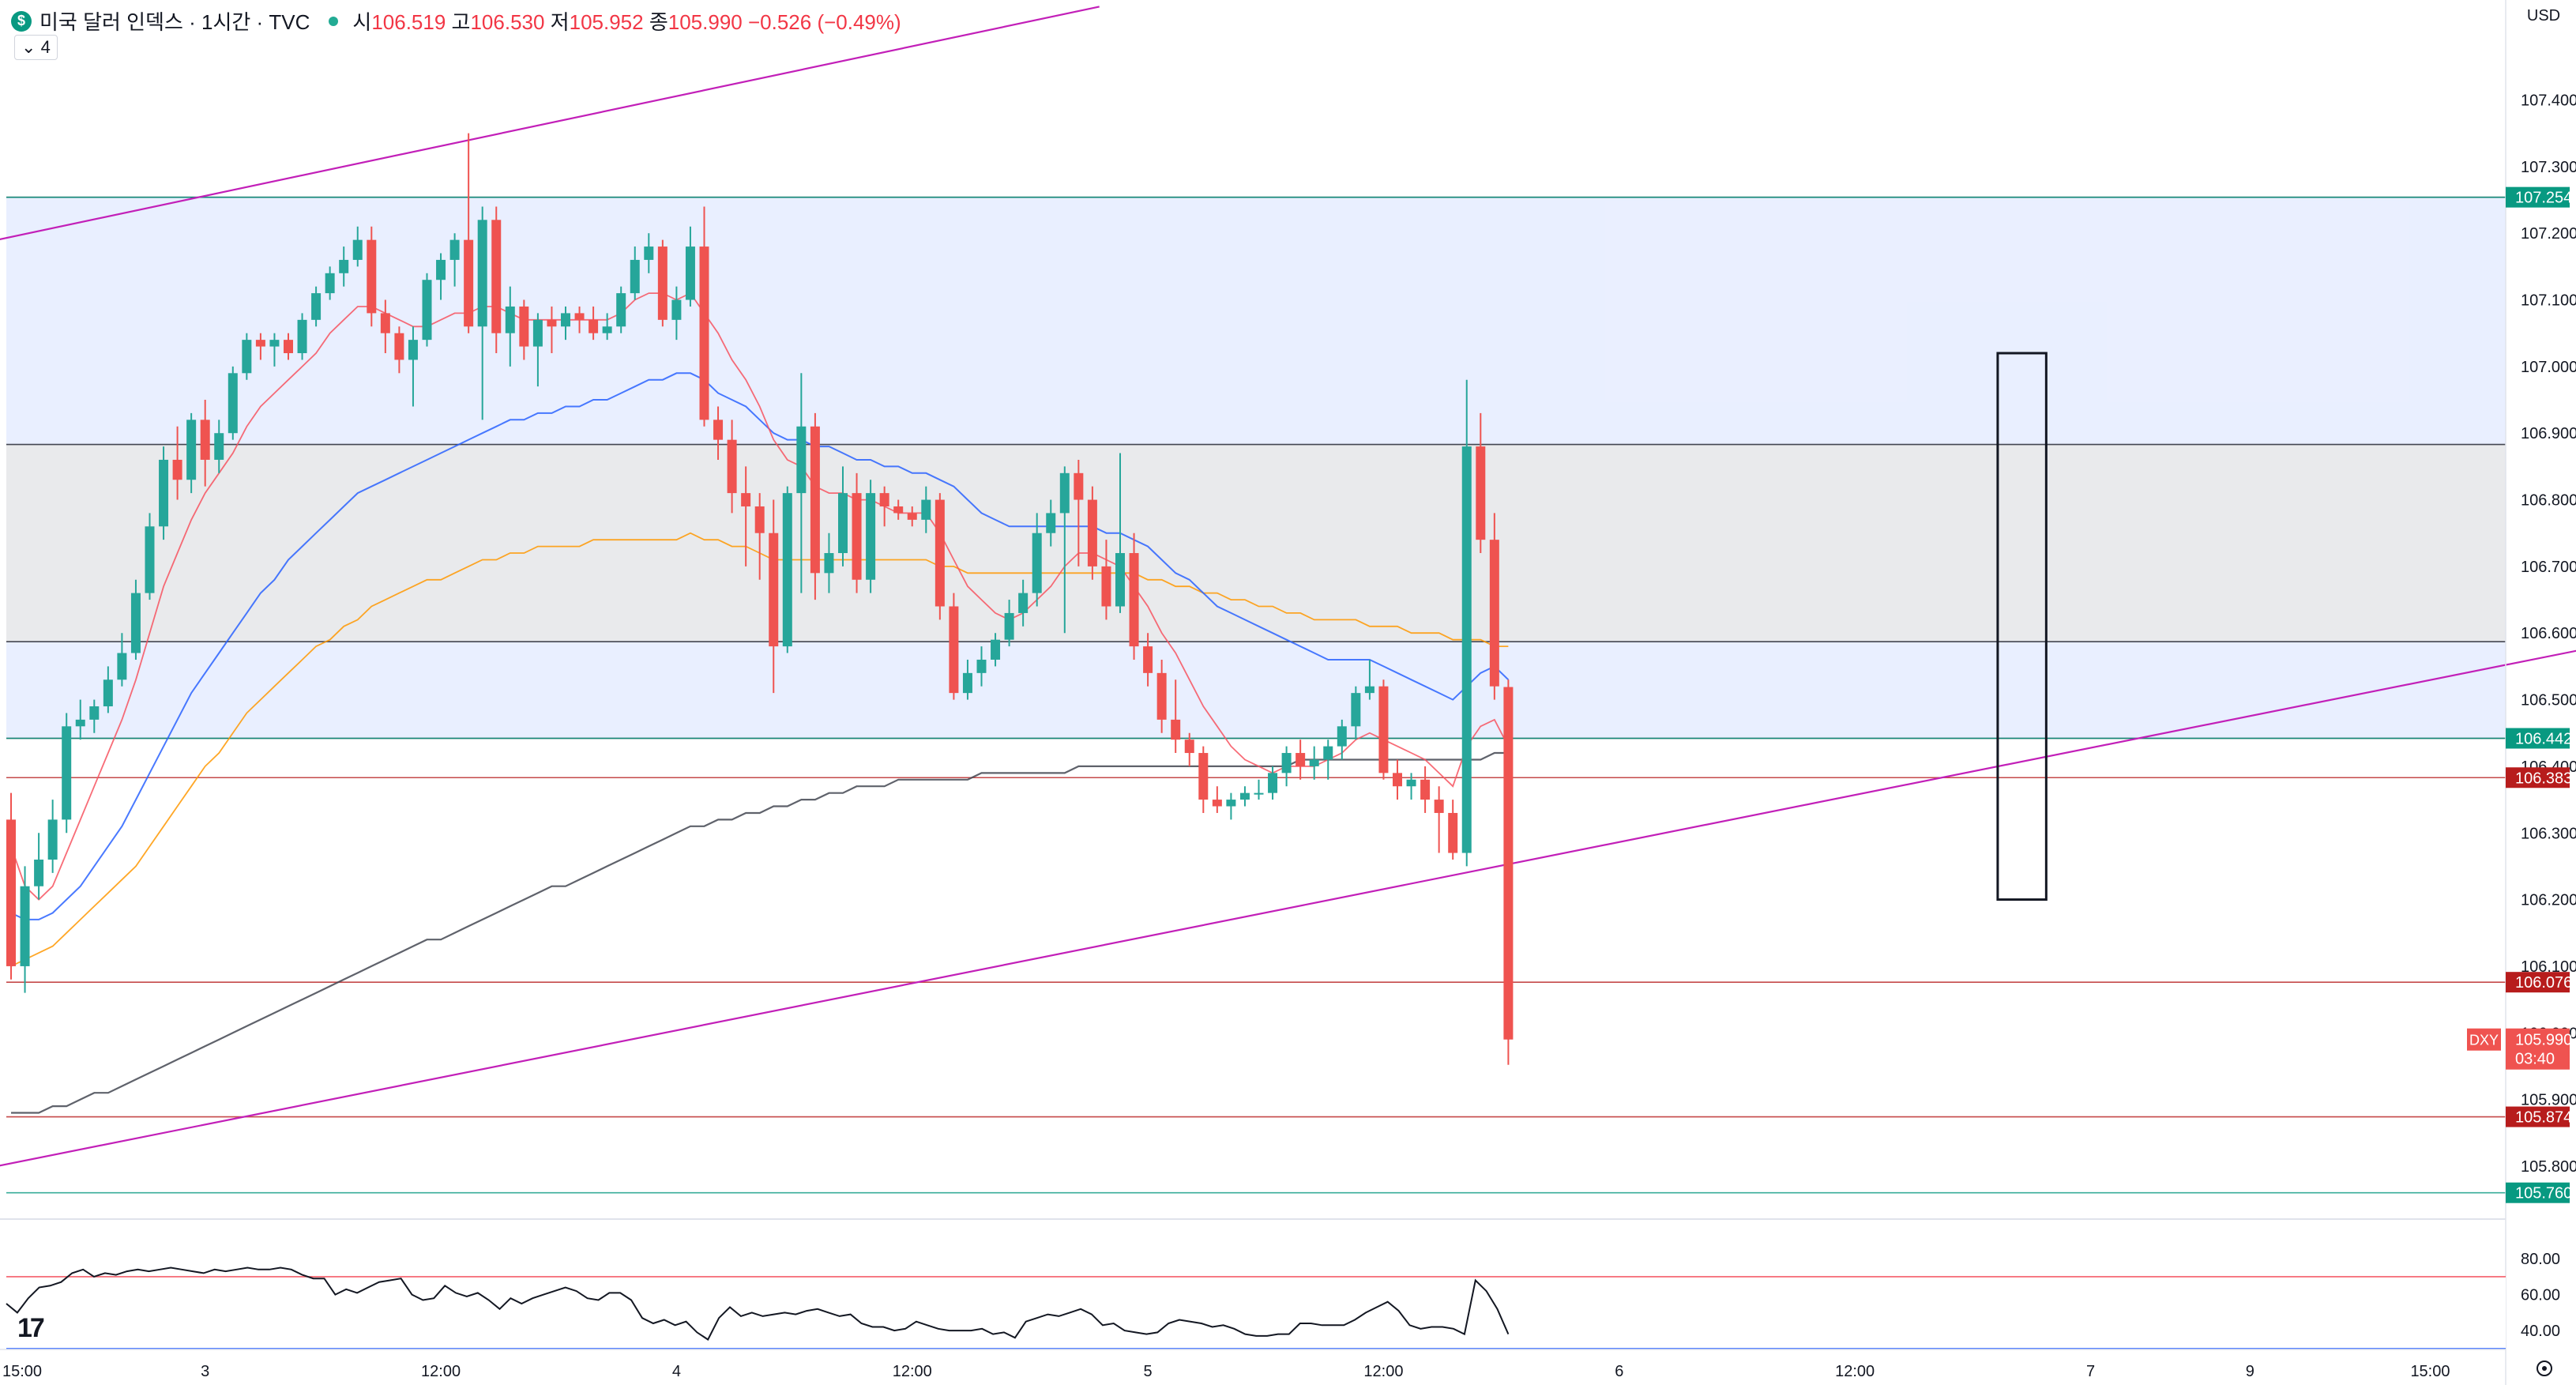 The image size is (2576, 1385). I want to click on time-tick-label: 7, so click(2090, 1371).